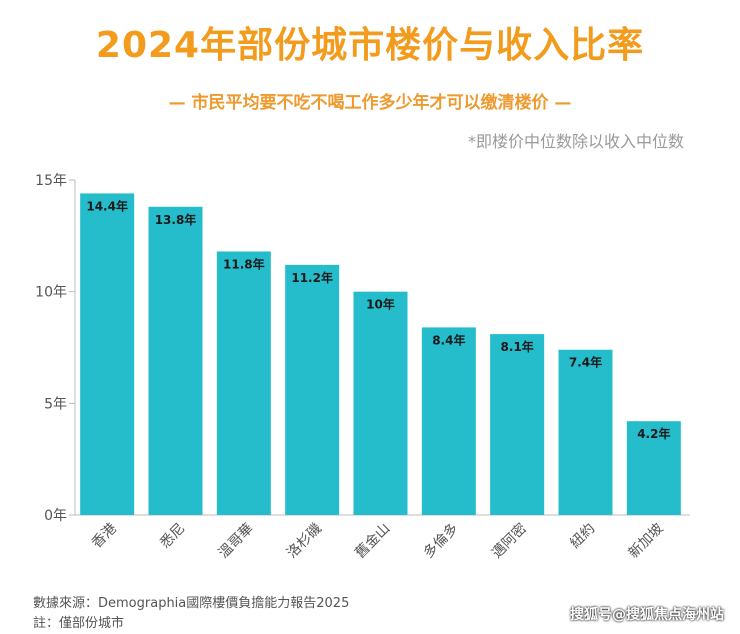 The height and width of the screenshot is (634, 740). I want to click on bar-value-label: 4.2年, so click(653, 433).